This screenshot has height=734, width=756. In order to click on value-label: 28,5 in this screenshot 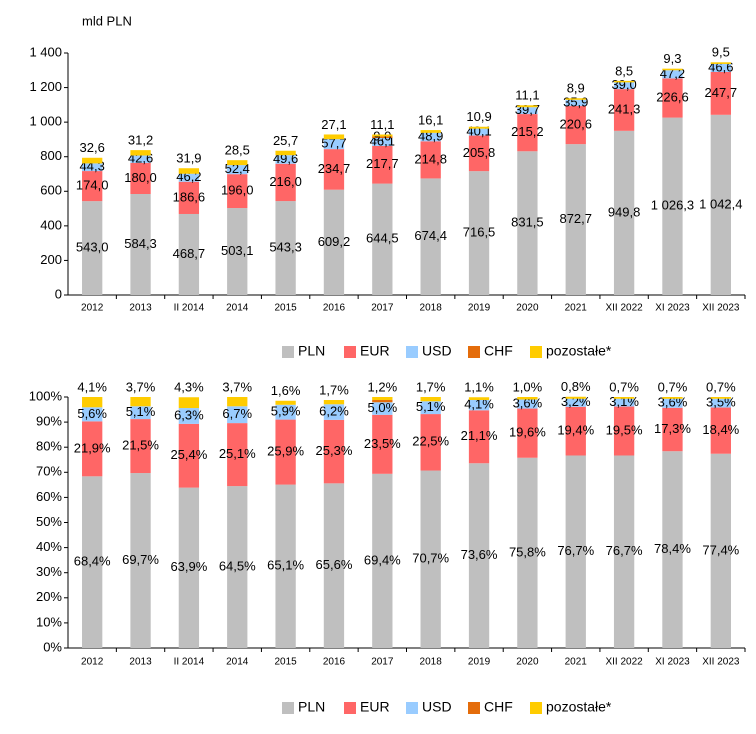, I will do `click(237, 150)`.